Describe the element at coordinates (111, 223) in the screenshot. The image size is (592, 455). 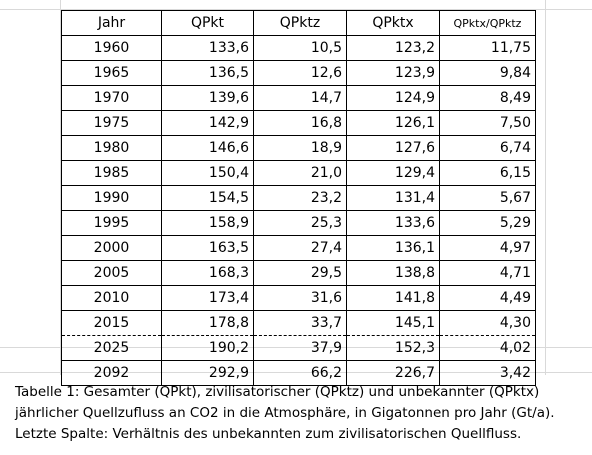
I see `year-cell: 1995` at that location.